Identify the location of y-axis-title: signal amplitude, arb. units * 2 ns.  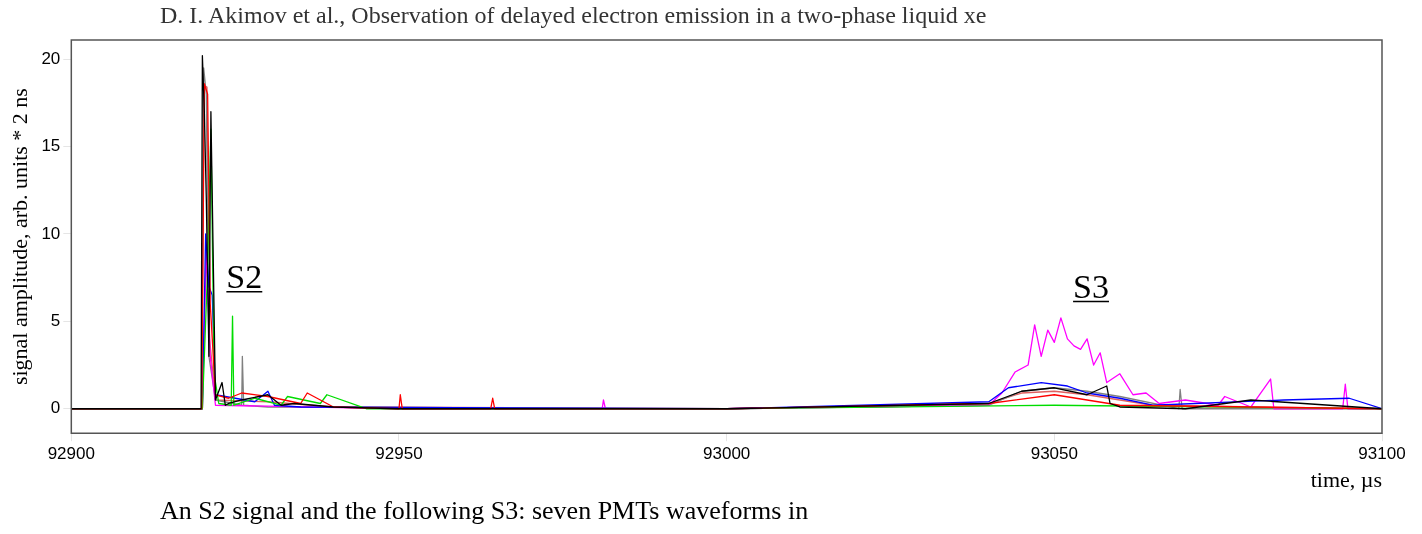
(19, 237).